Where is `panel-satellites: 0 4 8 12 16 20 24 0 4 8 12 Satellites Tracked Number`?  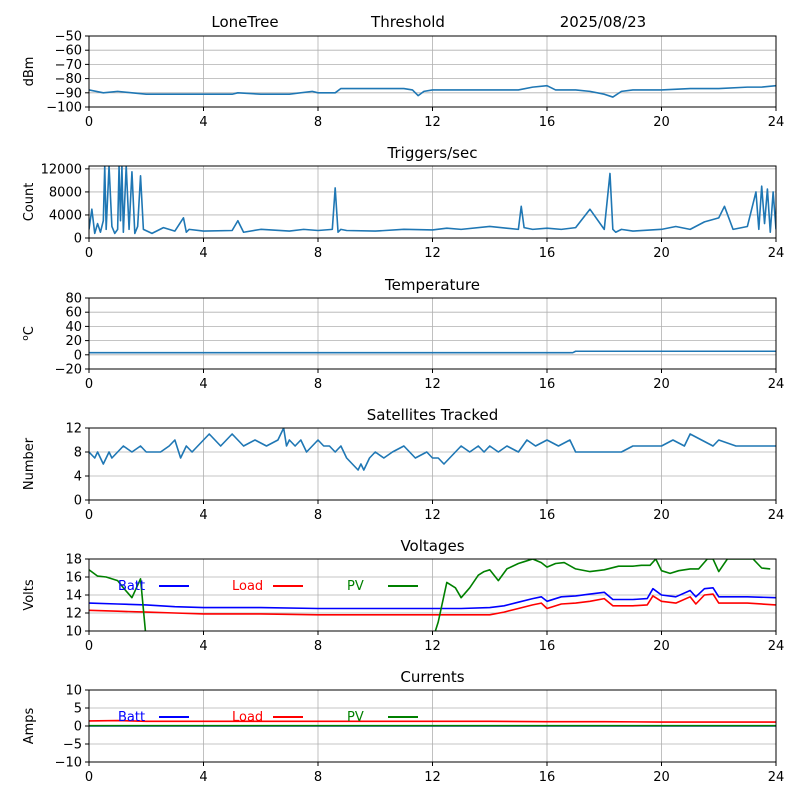 panel-satellites: 0 4 8 12 16 20 24 0 4 8 12 Satellites Tracked Number is located at coordinates (403, 464).